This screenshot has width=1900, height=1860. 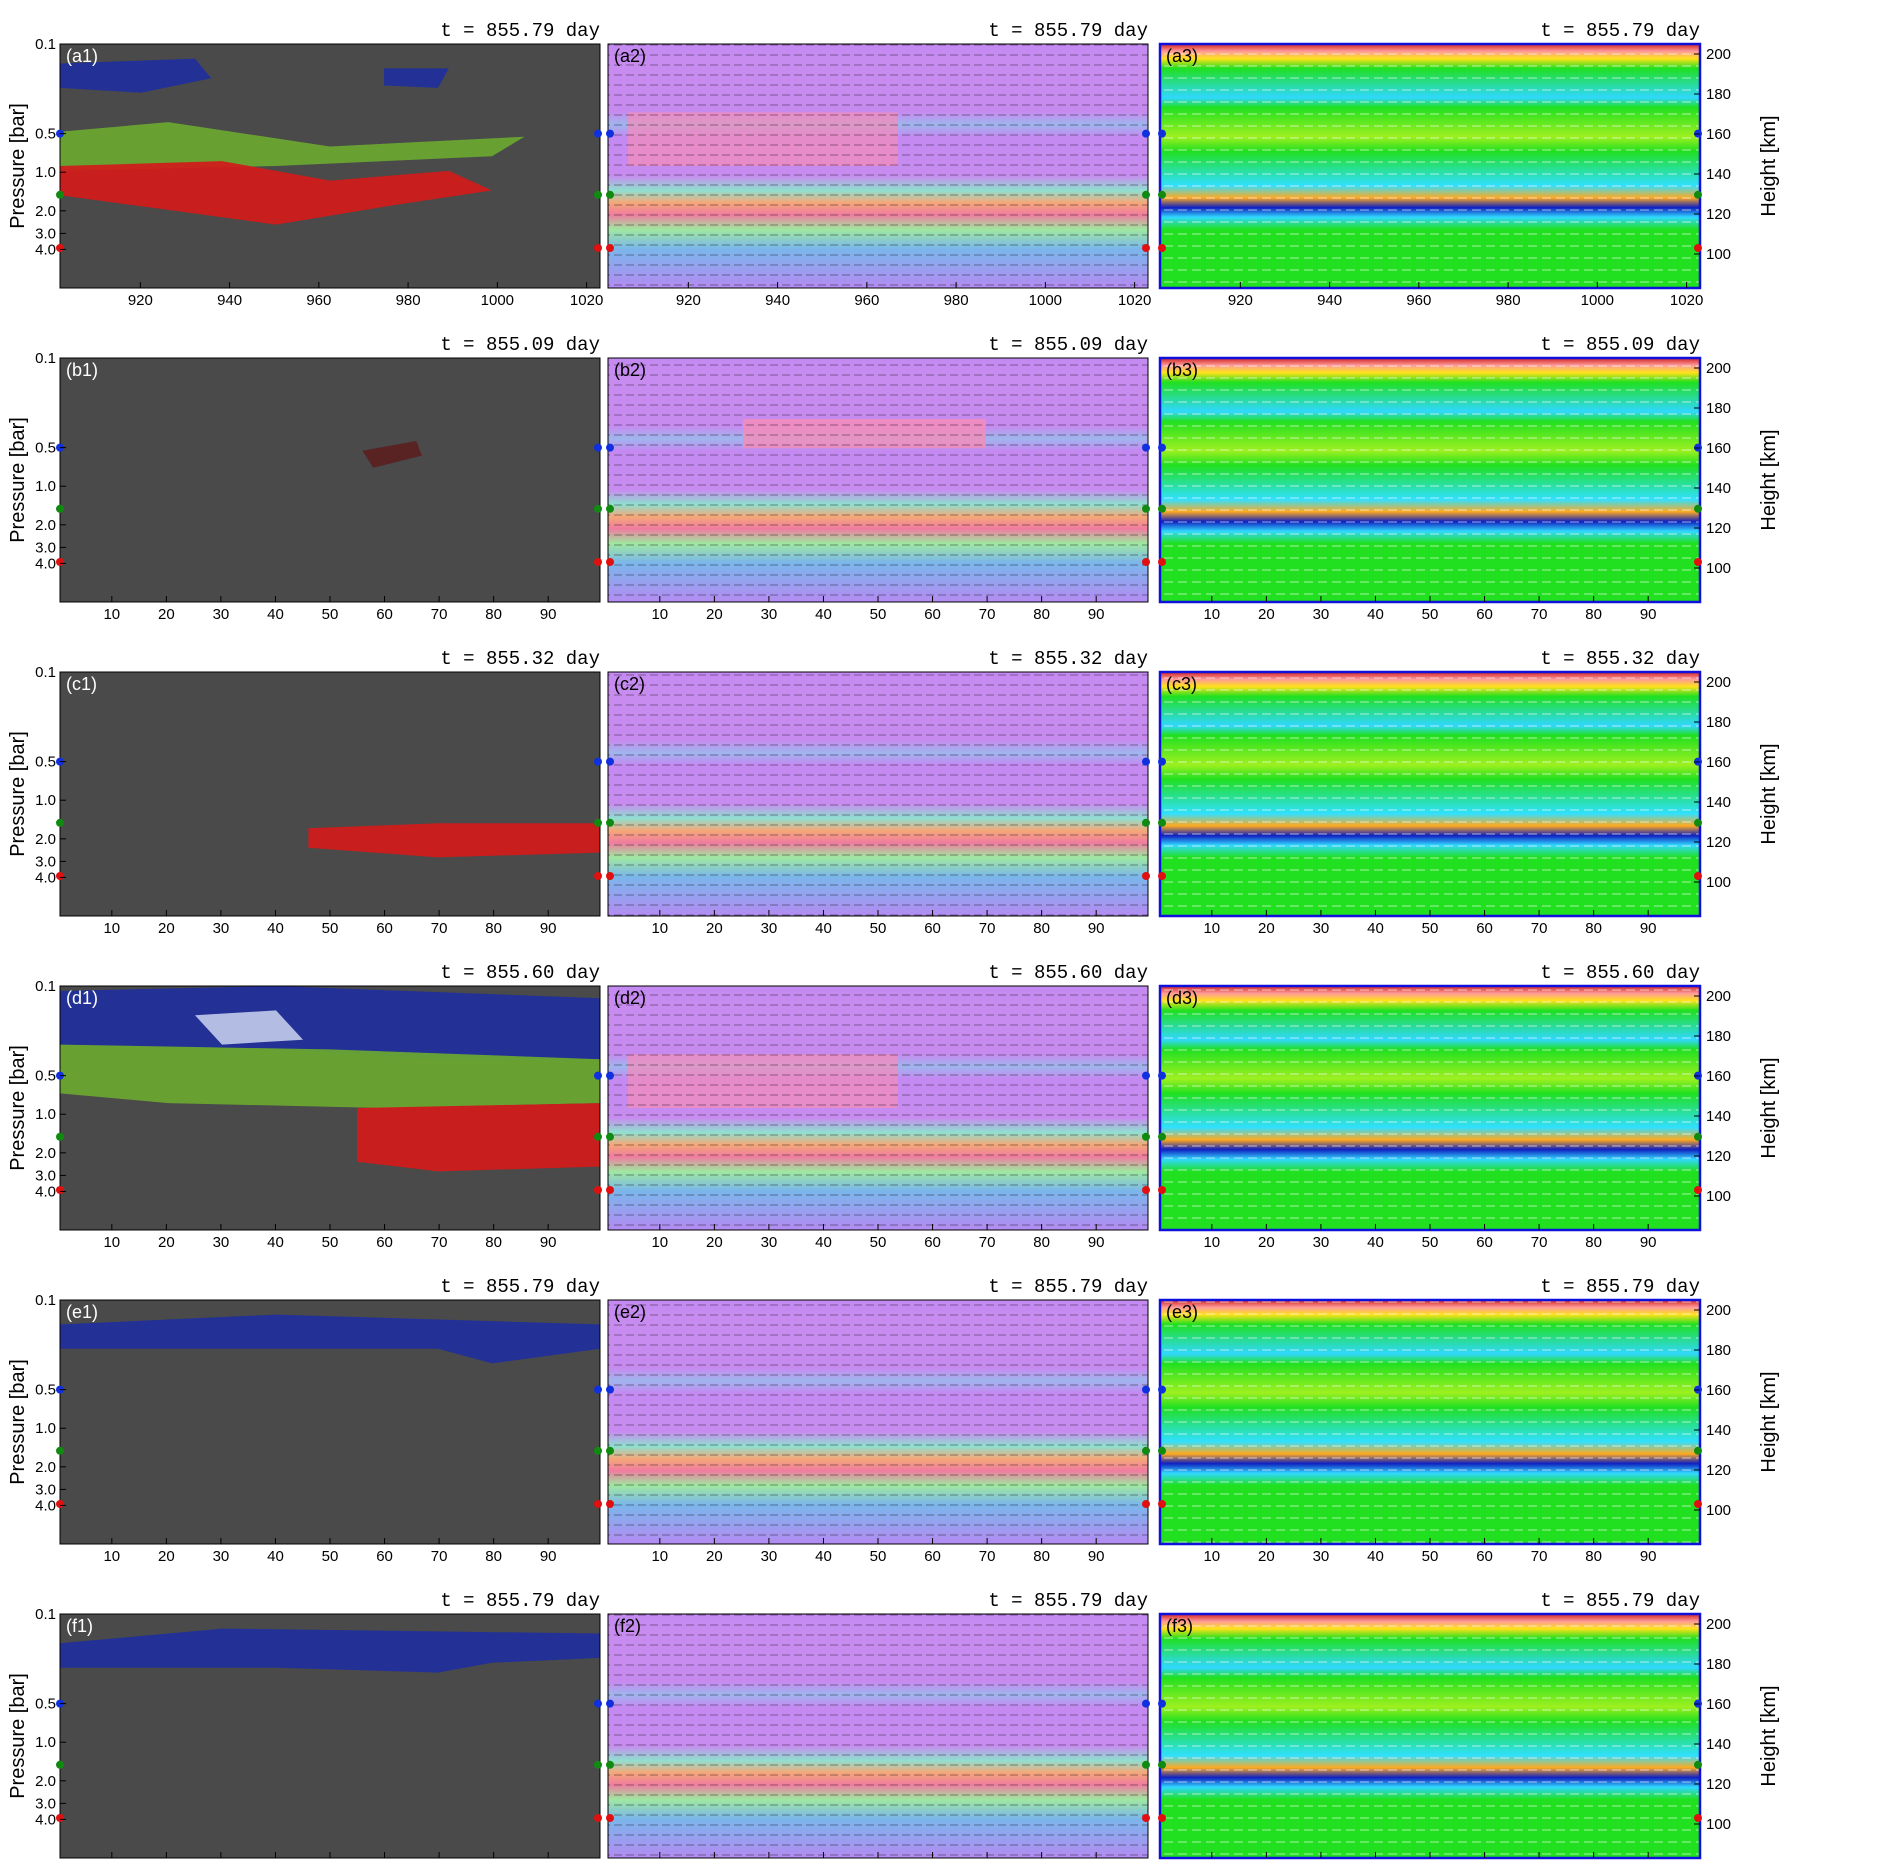 What do you see at coordinates (1182, 370) in the screenshot?
I see `panel-label: (b3)` at bounding box center [1182, 370].